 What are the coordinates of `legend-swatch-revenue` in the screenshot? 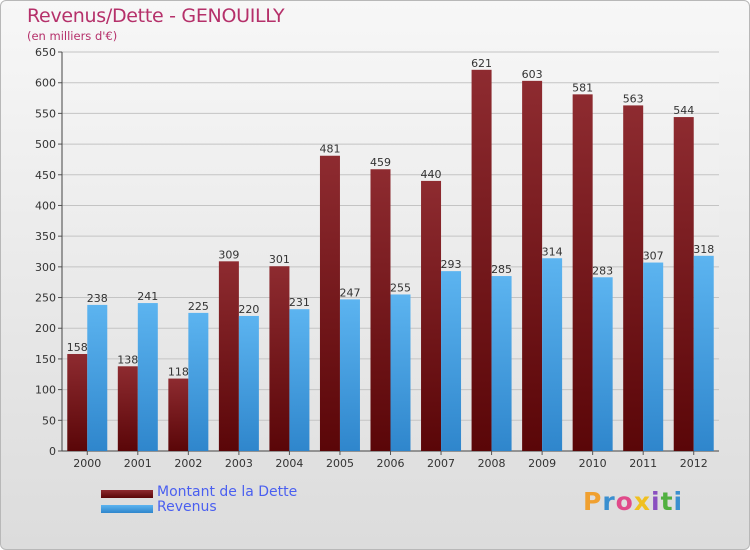 It's located at (127, 509).